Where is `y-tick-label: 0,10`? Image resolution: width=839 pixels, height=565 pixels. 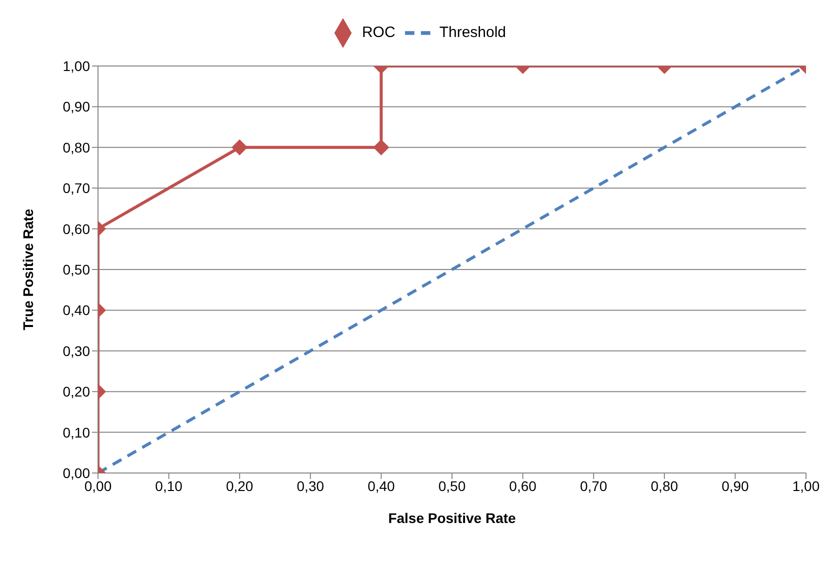
y-tick-label: 0,10 is located at coordinates (76, 432).